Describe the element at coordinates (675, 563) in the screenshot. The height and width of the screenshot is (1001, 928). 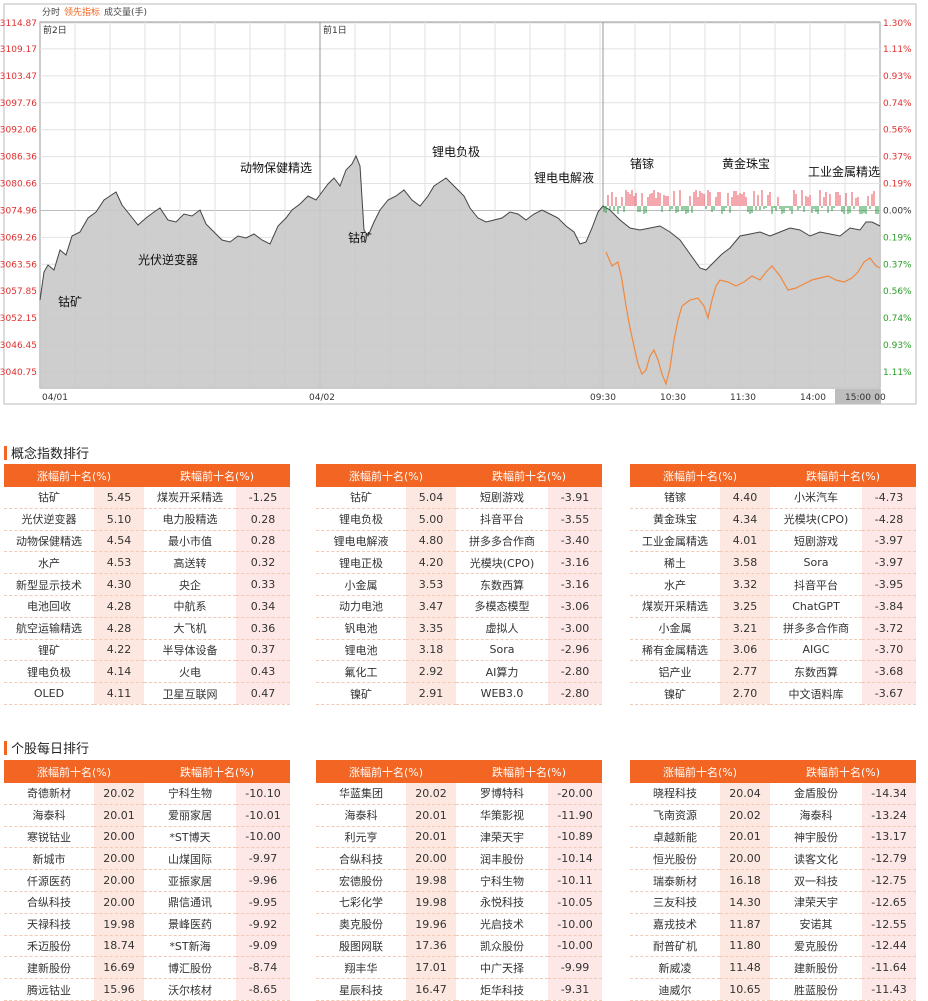
I see `rise-name: 稀土` at that location.